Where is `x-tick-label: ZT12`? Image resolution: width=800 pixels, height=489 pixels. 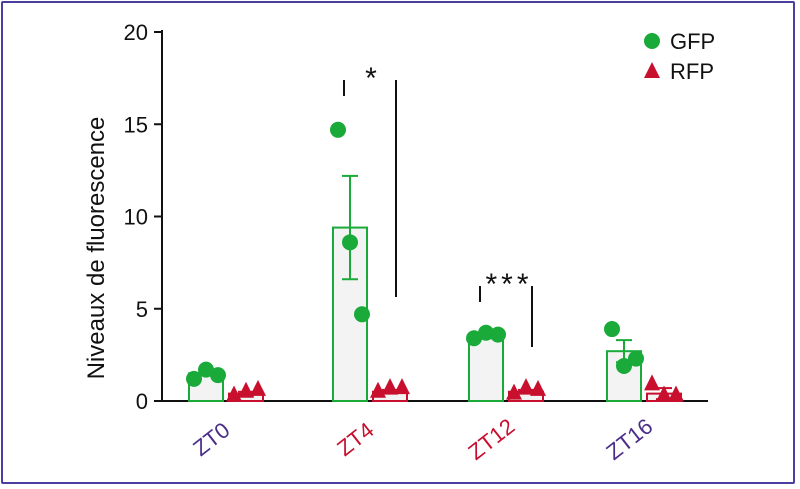
x-tick-label: ZT12 is located at coordinates (491, 438).